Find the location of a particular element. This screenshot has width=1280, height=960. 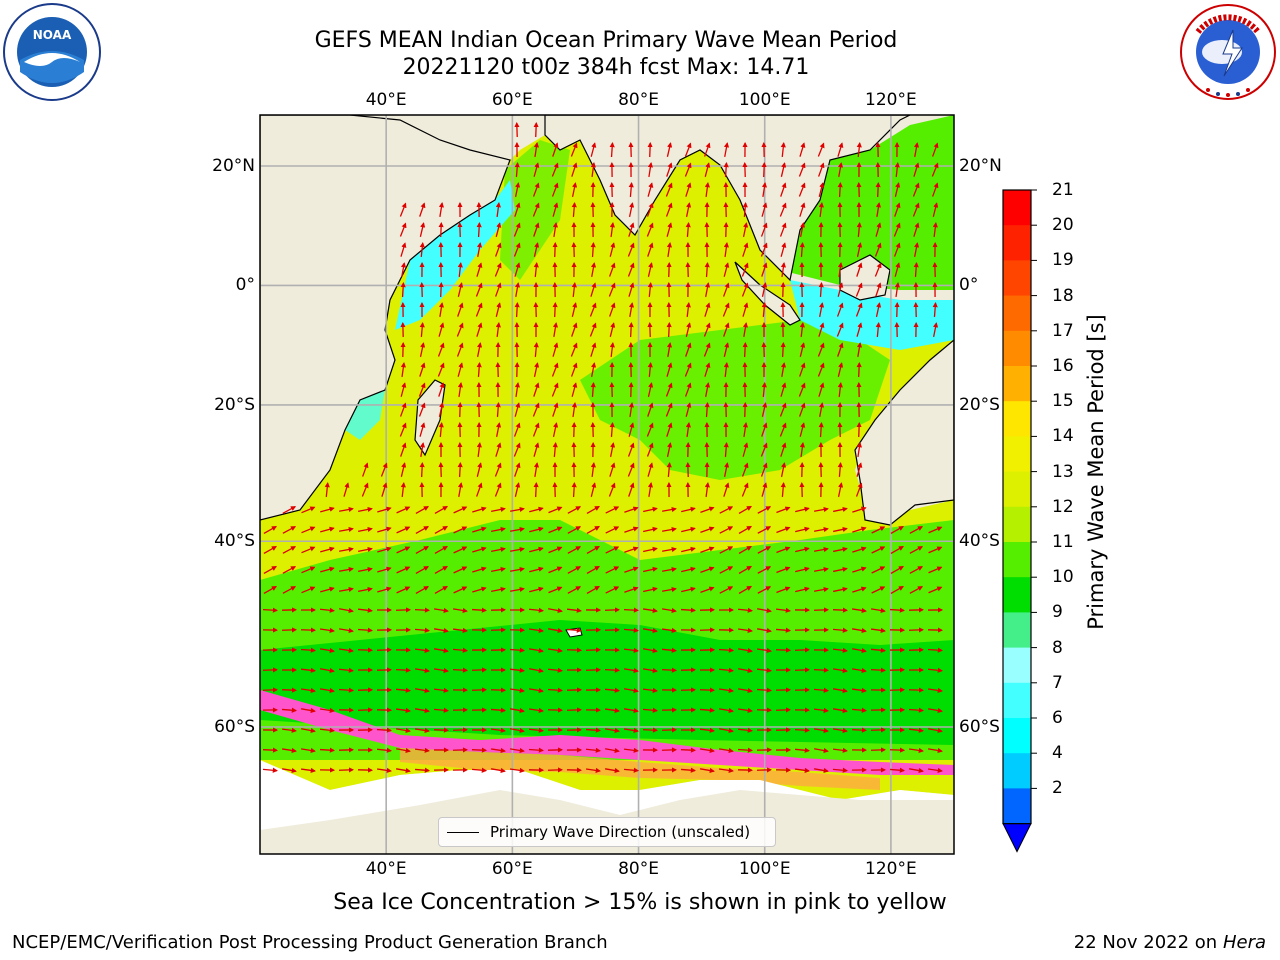

land-africa is located at coordinates (385, 318).